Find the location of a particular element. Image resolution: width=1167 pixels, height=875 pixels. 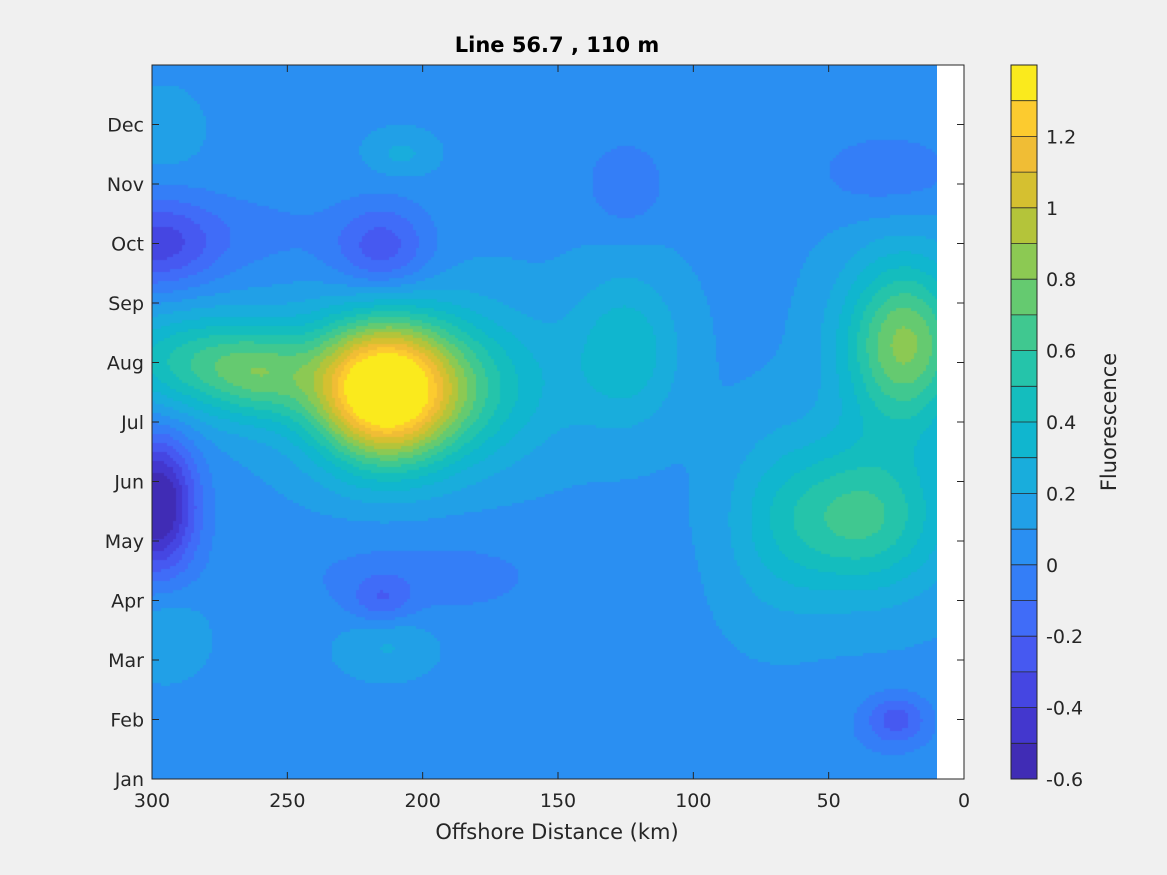

colorbar-tick-label: 0 is located at coordinates (1052, 566).